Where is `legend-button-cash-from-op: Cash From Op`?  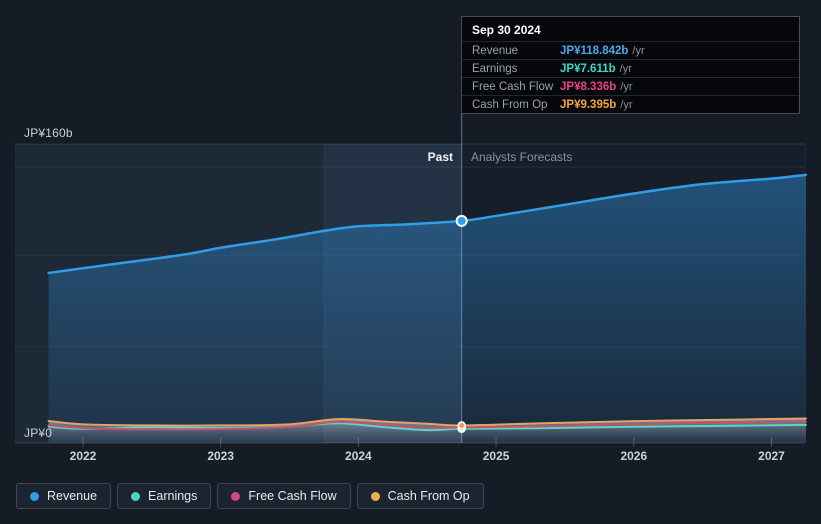
legend-button-cash-from-op: Cash From Op is located at coordinates (420, 496).